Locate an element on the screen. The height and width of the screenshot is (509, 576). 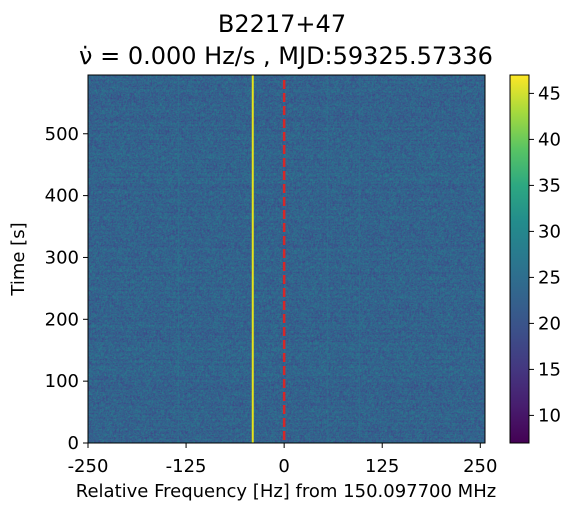
x-axis: -250 -125 0 125 250 is located at coordinates (282, 460).